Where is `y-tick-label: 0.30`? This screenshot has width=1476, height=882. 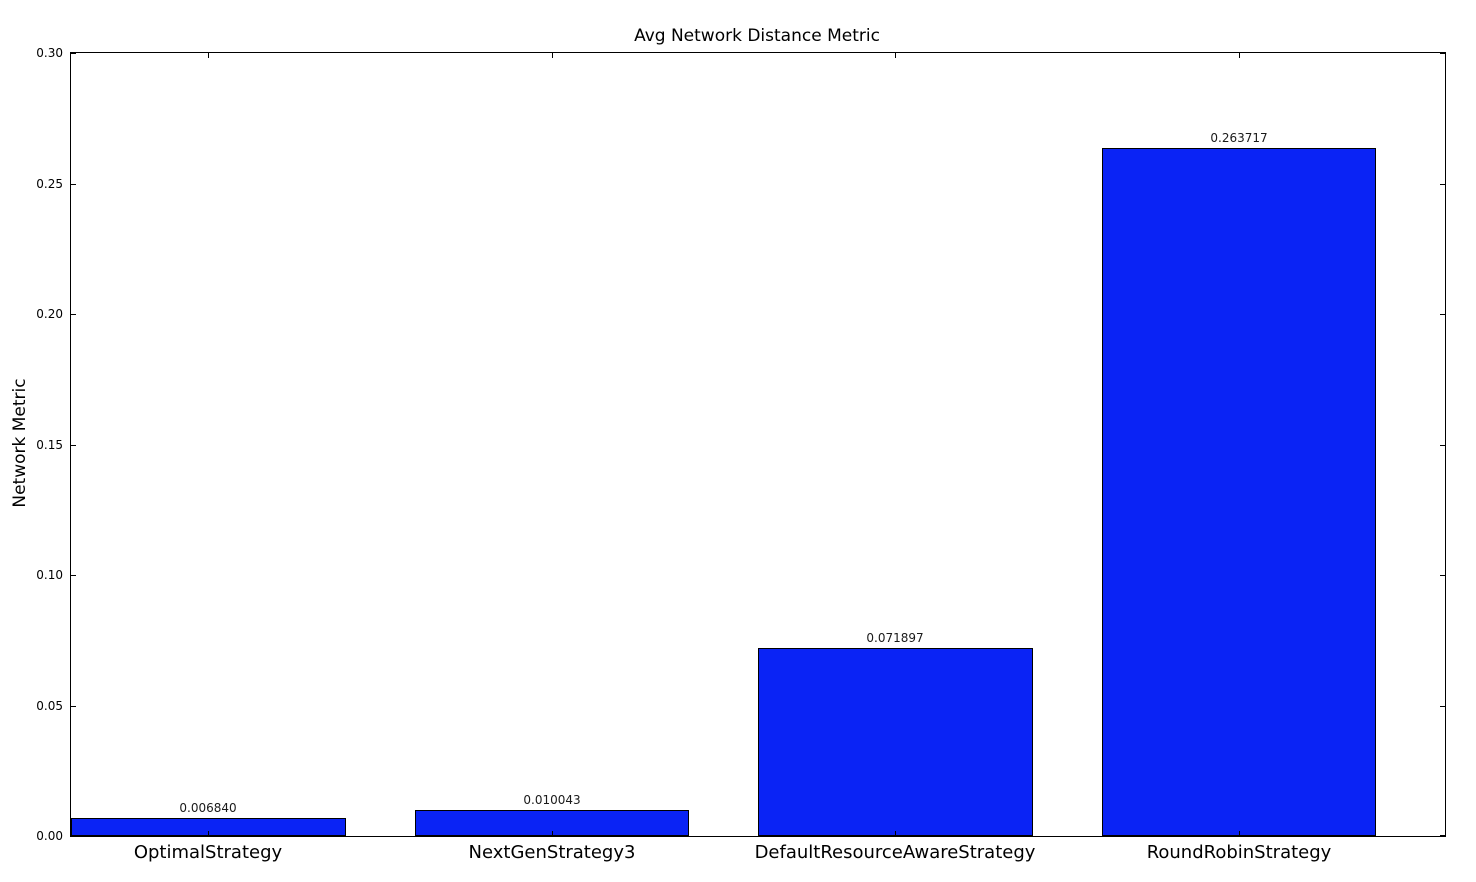 y-tick-label: 0.30 is located at coordinates (49, 53).